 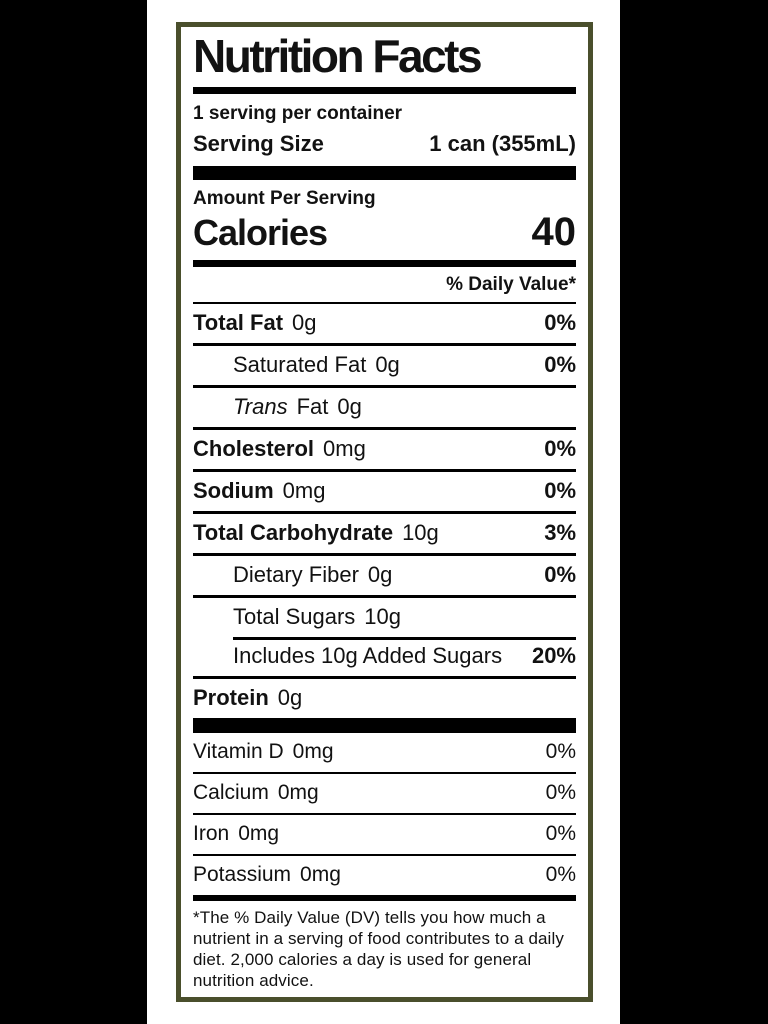 I want to click on nutrient-name: Dietary Fiber 0g, so click(x=313, y=575).